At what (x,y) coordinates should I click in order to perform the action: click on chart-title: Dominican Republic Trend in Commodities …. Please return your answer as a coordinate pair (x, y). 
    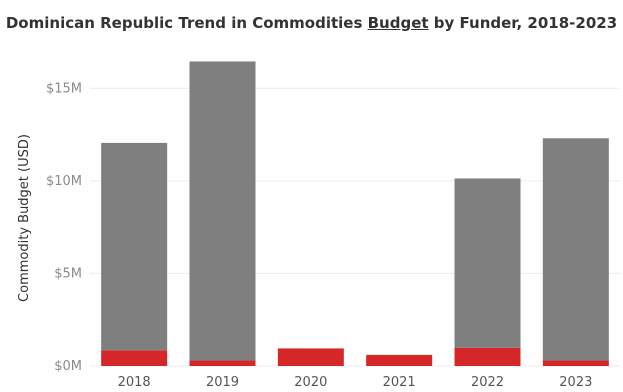
    Looking at the image, I should click on (311, 23).